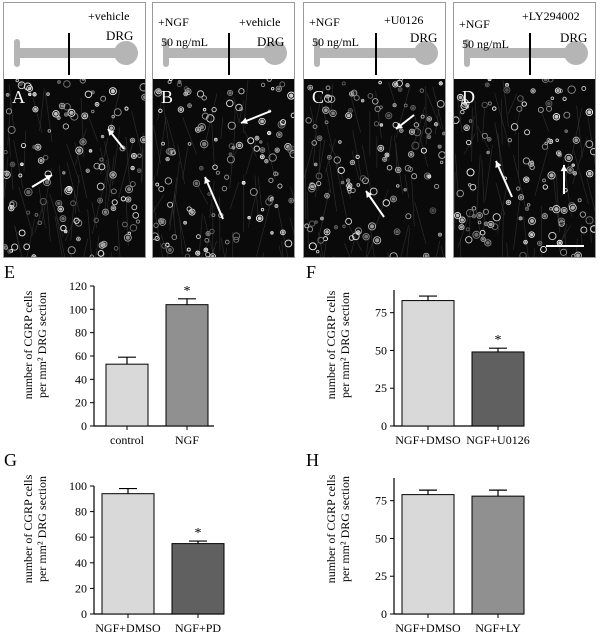  Describe the element at coordinates (468, 97) in the screenshot. I see `panel-letter: D` at that location.